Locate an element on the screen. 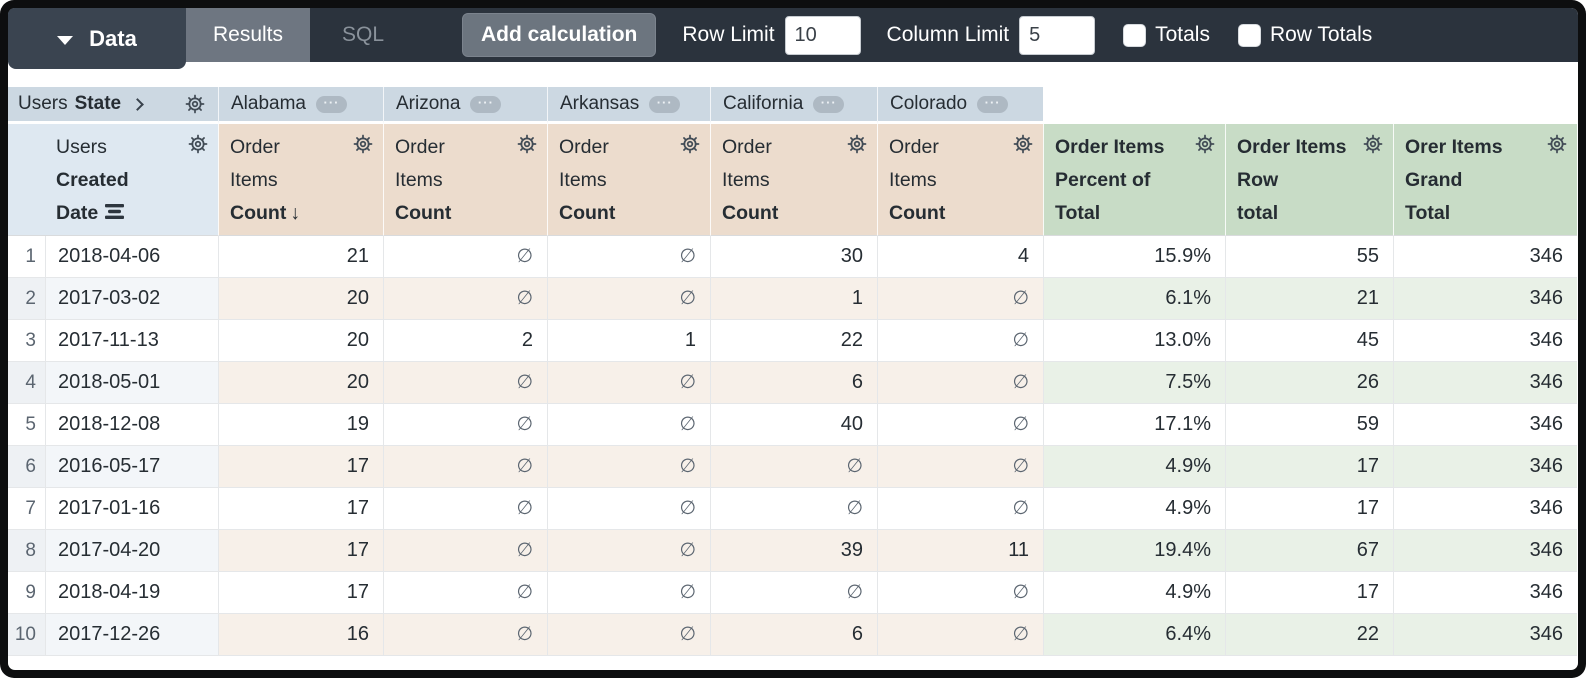 This screenshot has width=1586, height=678. pivot-value-header: Arkansas ··· is located at coordinates (628, 105).